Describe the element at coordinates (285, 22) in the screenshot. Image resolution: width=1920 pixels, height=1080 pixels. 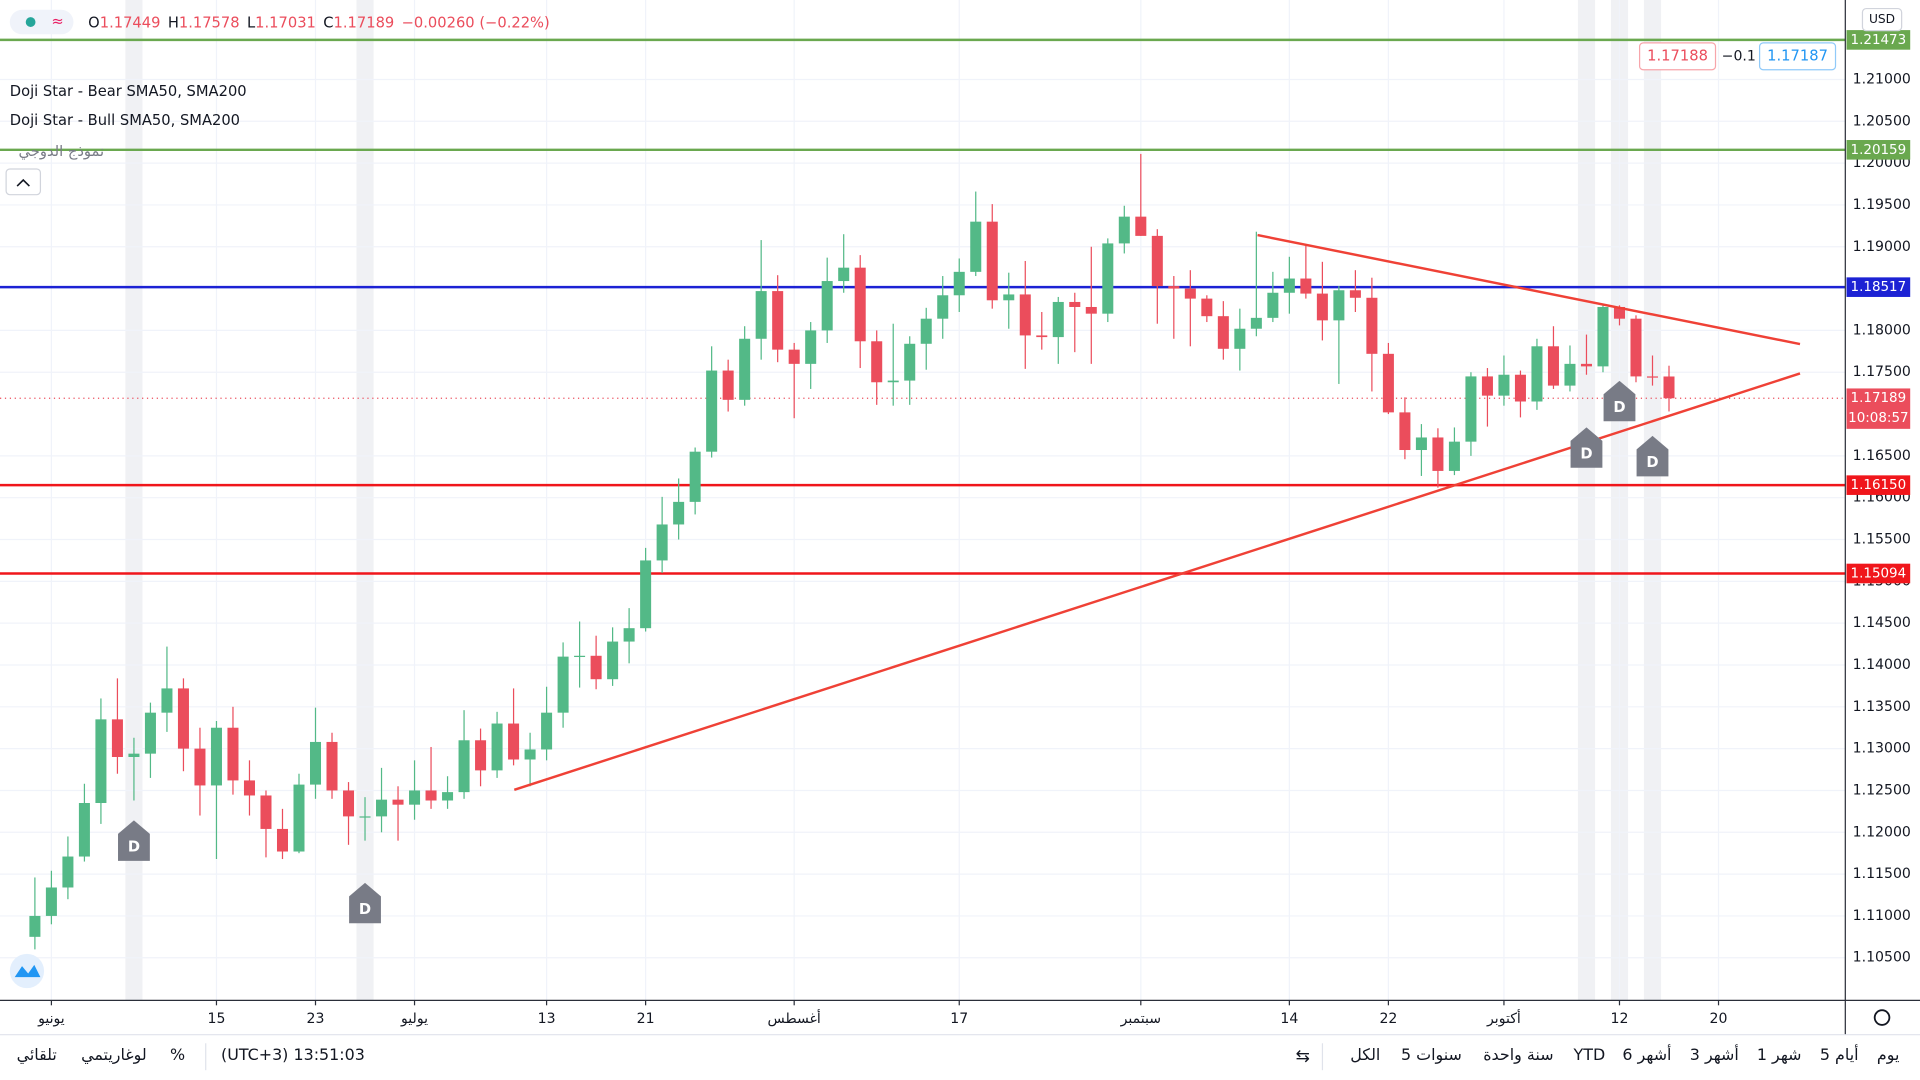
I see `ohlc-value: 1.17031` at that location.